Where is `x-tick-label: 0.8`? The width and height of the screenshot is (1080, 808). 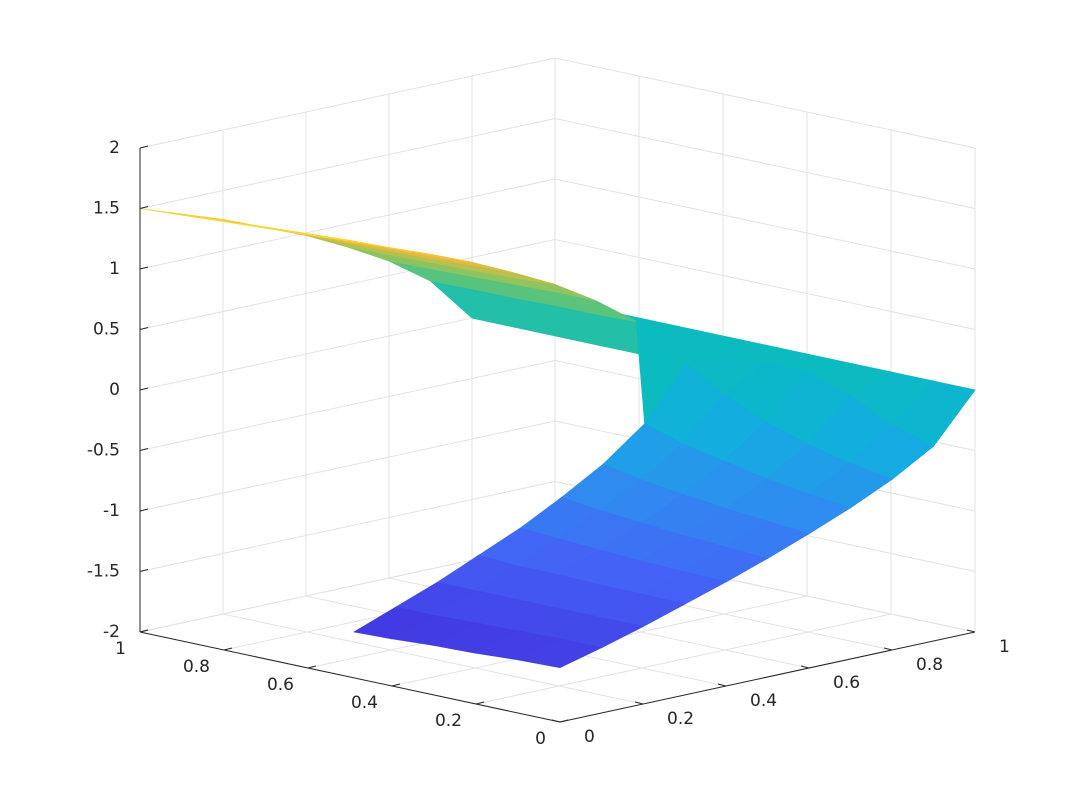 x-tick-label: 0.8 is located at coordinates (196, 667).